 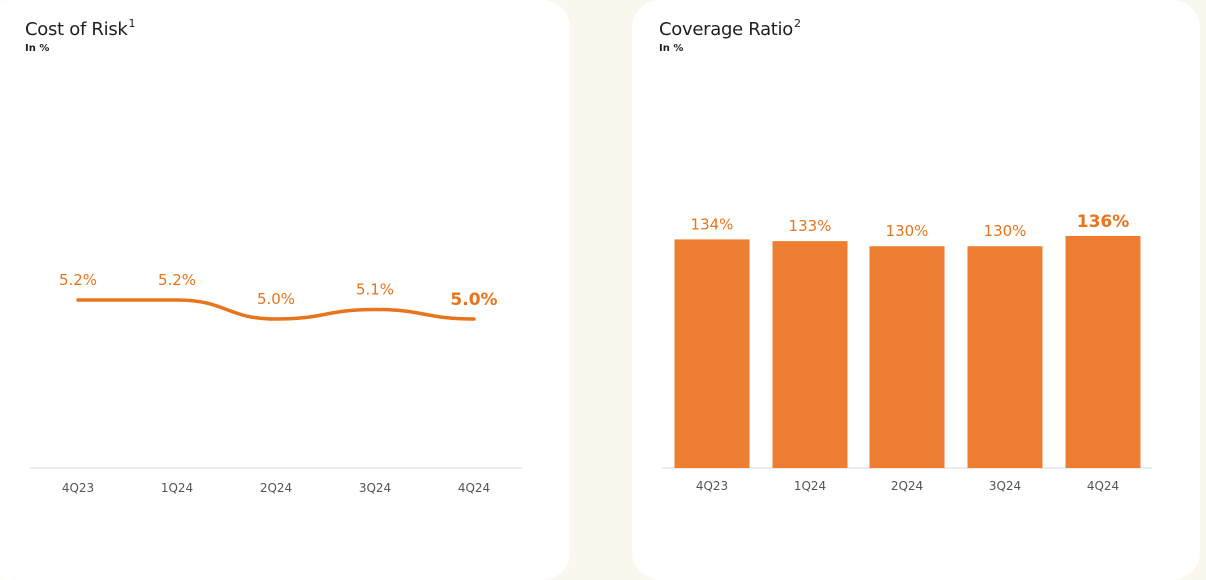 What do you see at coordinates (1103, 352) in the screenshot?
I see `coverage-ratio-bar-4q24` at bounding box center [1103, 352].